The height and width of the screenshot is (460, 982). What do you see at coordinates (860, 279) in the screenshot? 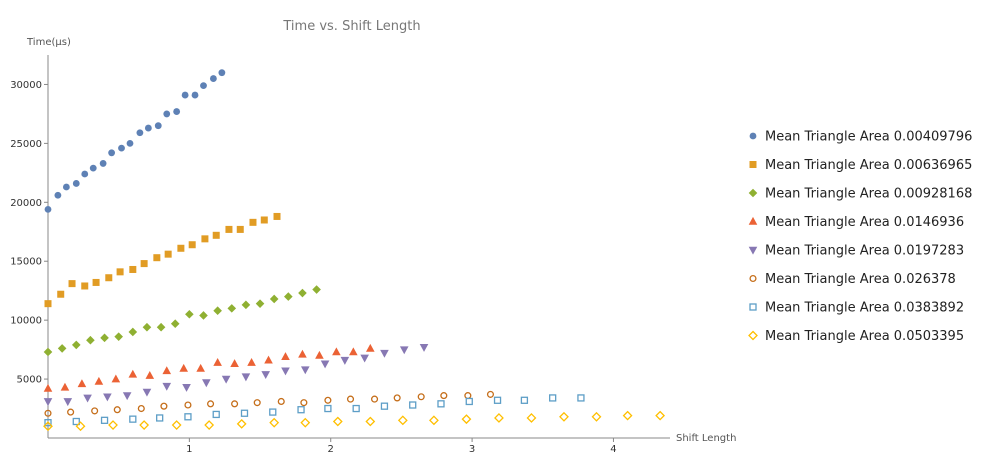
I see `legend-label: Mean Triangle Area 0.026378` at bounding box center [860, 279].